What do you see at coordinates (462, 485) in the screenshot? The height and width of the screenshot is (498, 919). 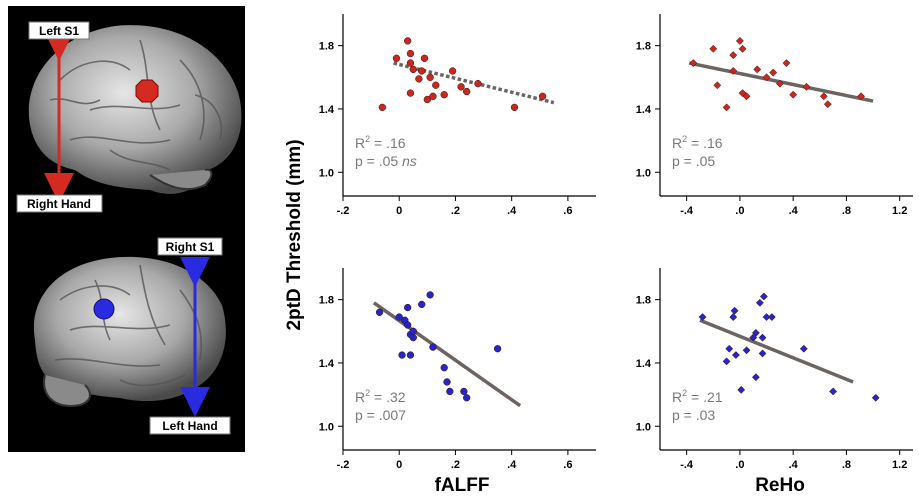 I see `x-axis-title-falff: fALFF` at bounding box center [462, 485].